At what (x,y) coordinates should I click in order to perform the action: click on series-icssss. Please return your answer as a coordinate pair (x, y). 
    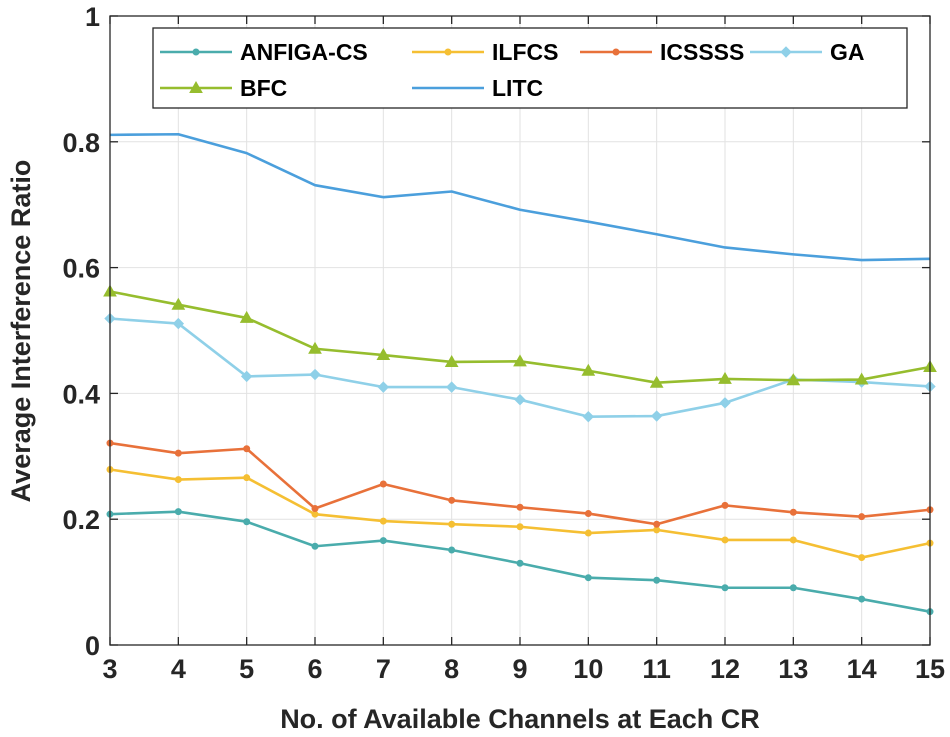
    Looking at the image, I should click on (520, 483).